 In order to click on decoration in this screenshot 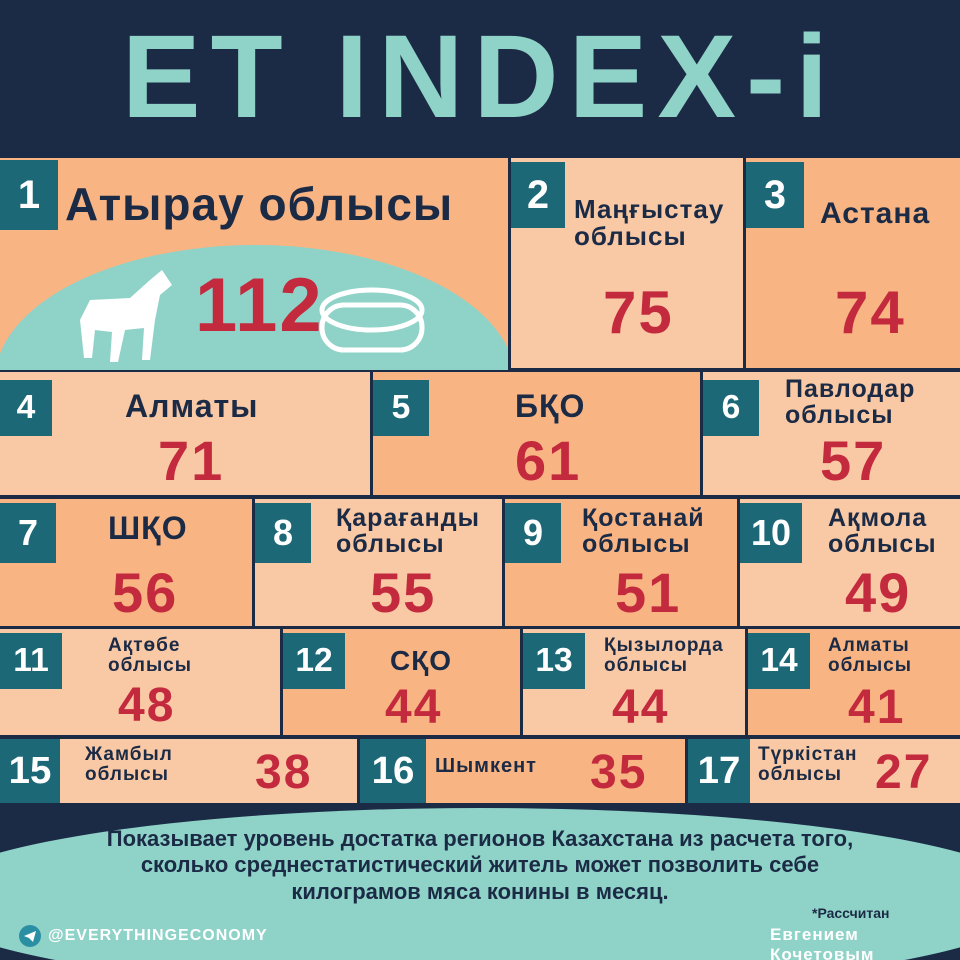, I will do `click(254, 307)`.